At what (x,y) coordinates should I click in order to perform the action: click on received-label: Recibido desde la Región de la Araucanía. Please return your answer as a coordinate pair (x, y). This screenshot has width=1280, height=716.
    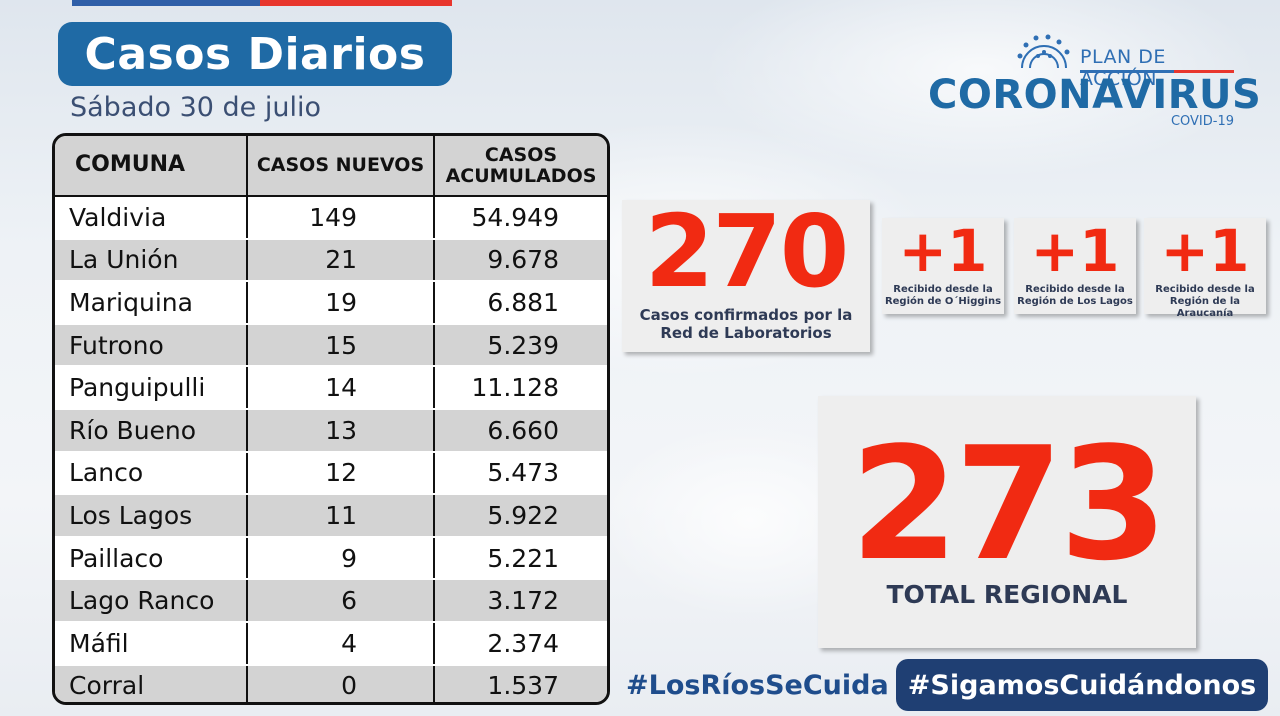
    Looking at the image, I should click on (1205, 302).